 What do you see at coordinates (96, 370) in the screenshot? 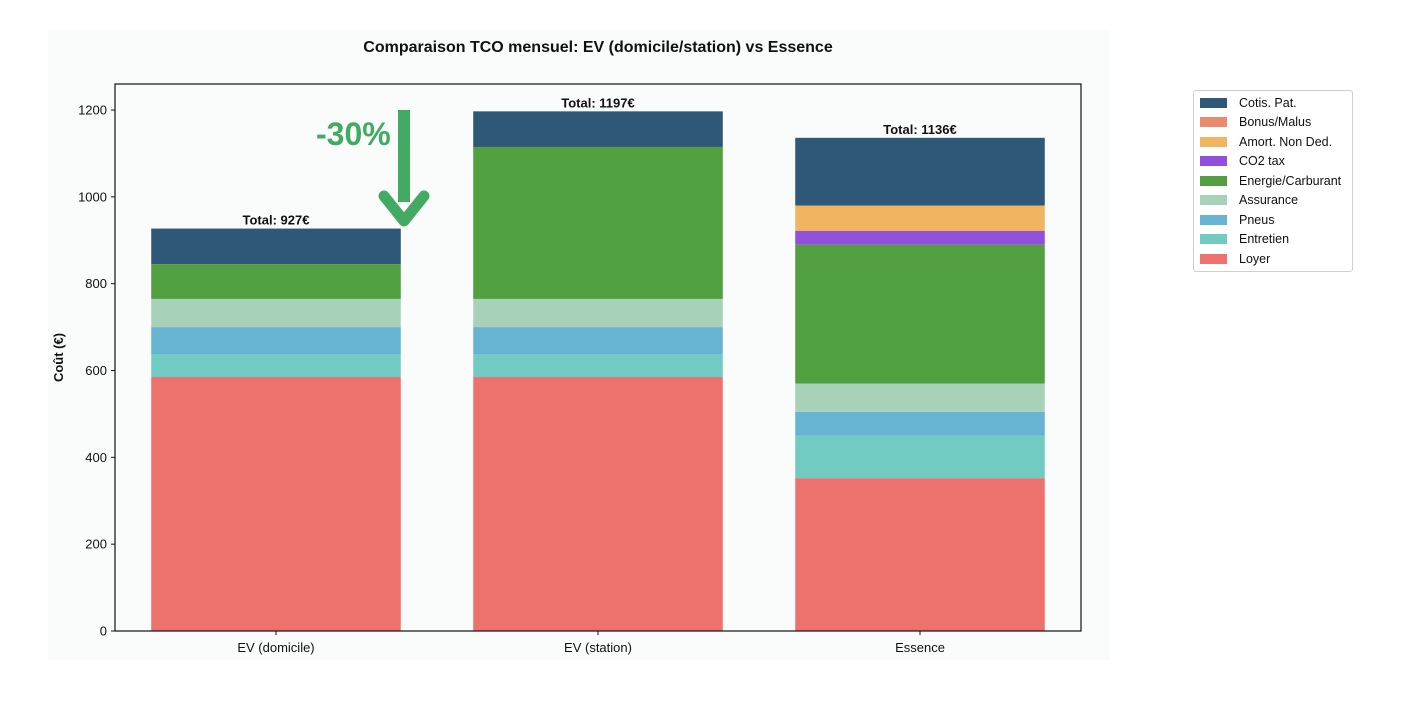
I see `y-tick-label: 600` at bounding box center [96, 370].